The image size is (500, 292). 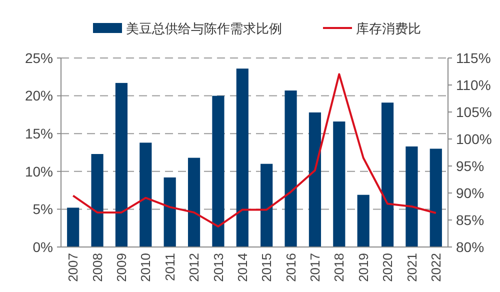 What do you see at coordinates (363, 267) in the screenshot?
I see `x-tick-label: 2019` at bounding box center [363, 267].